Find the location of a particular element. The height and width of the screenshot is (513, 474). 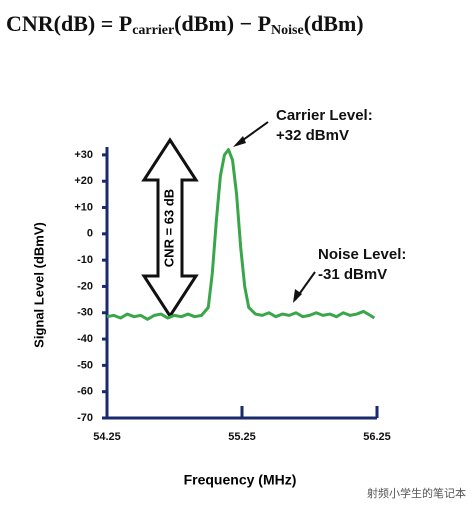

cnr-label: CNR = 63 dB is located at coordinates (168, 228).